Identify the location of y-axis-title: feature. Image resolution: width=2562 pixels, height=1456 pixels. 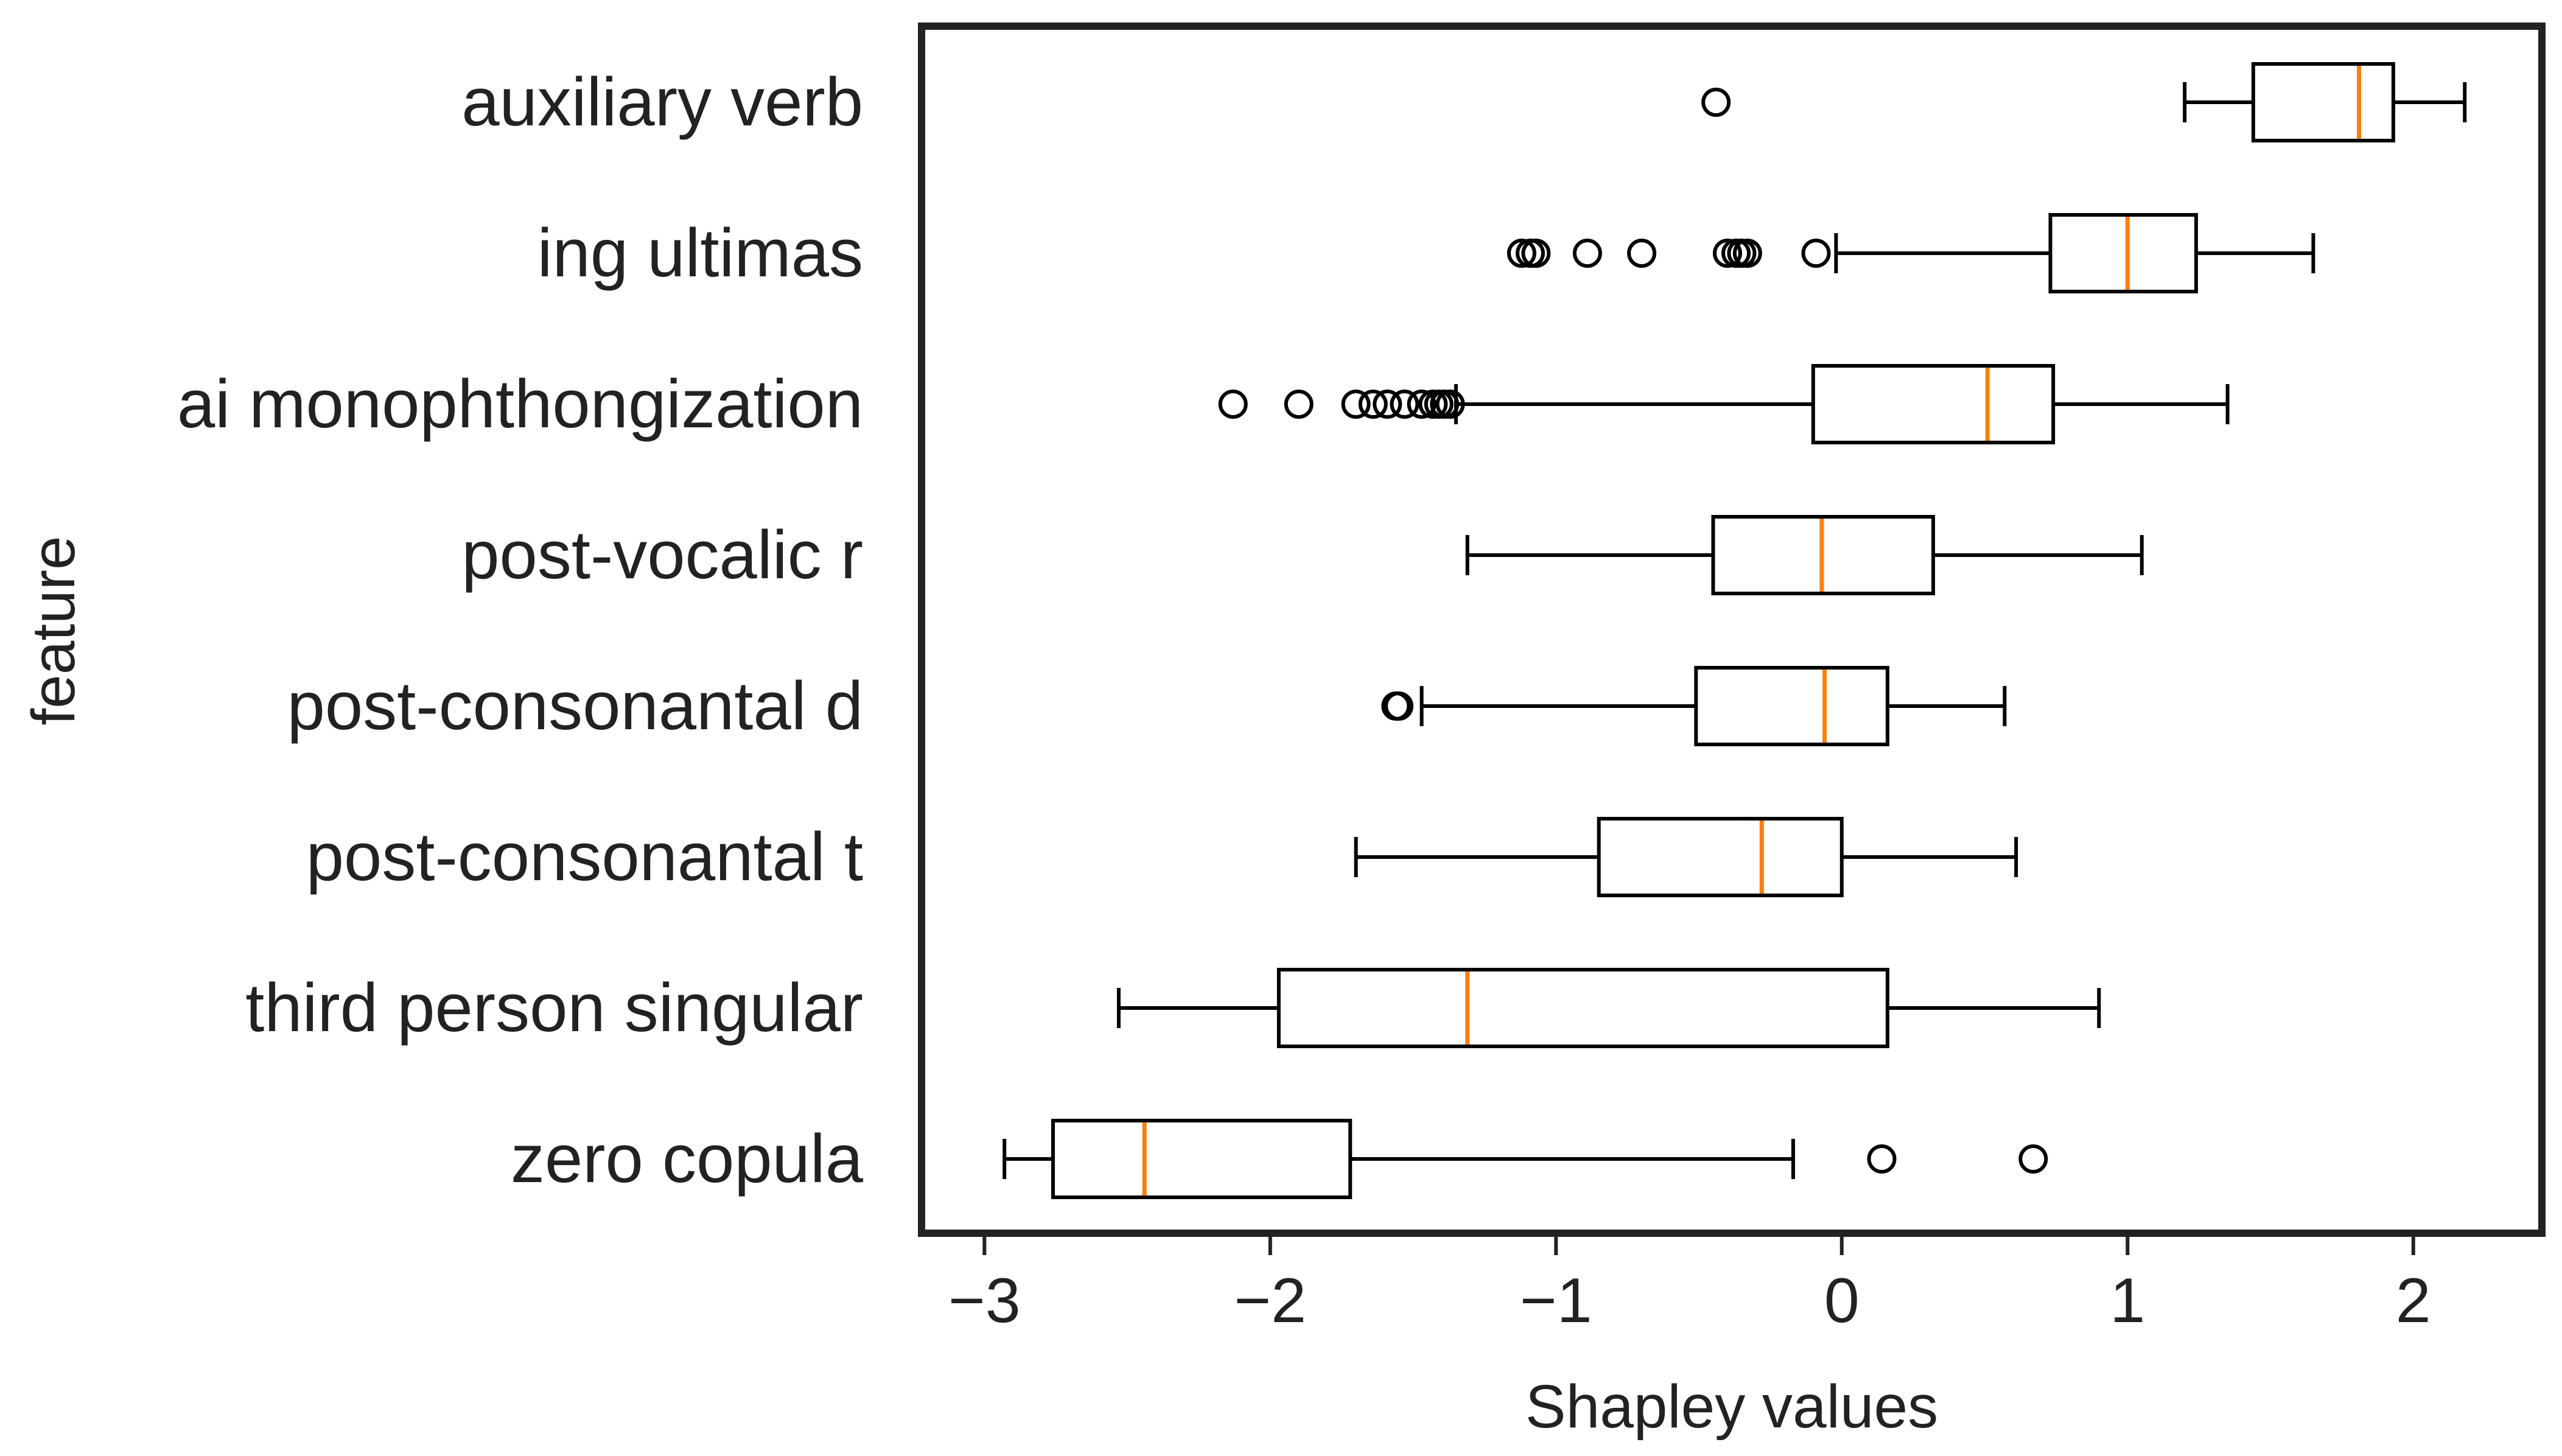
(53, 630).